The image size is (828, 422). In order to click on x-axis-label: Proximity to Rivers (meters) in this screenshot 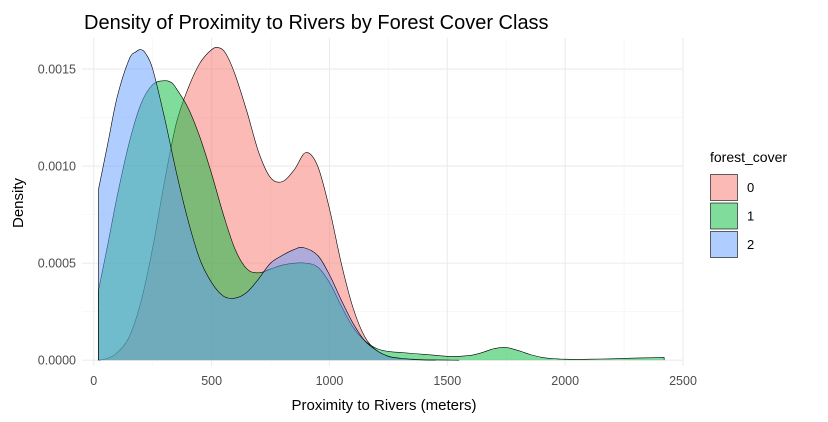, I will do `click(383, 405)`.